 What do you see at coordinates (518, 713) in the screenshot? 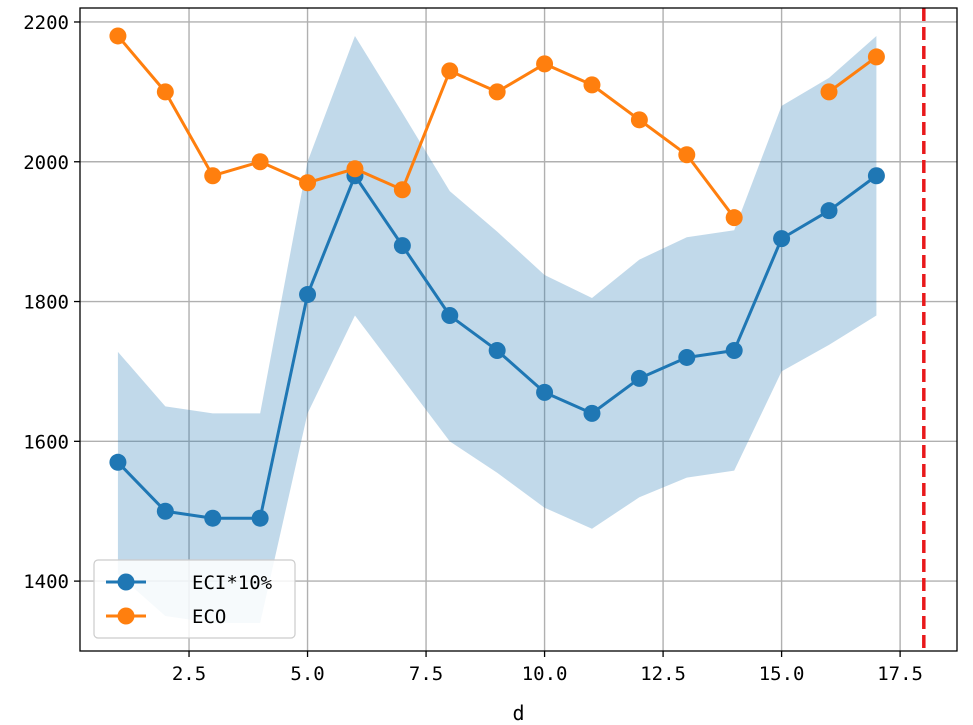
I see `x-axis-label: d` at bounding box center [518, 713].